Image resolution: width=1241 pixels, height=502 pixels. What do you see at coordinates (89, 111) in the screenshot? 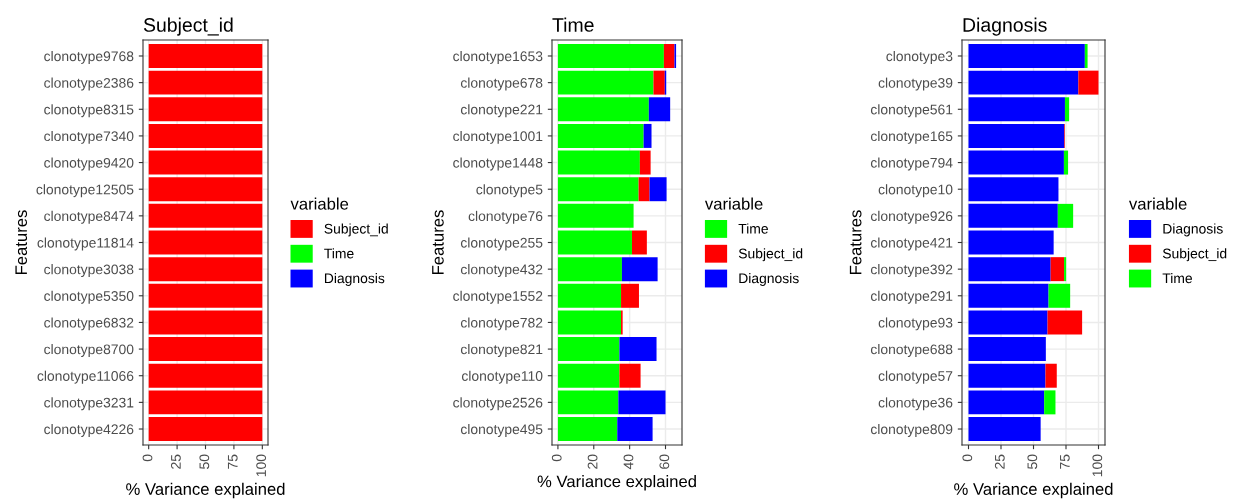
I see `y-tick-label: clonotype8315` at bounding box center [89, 111].